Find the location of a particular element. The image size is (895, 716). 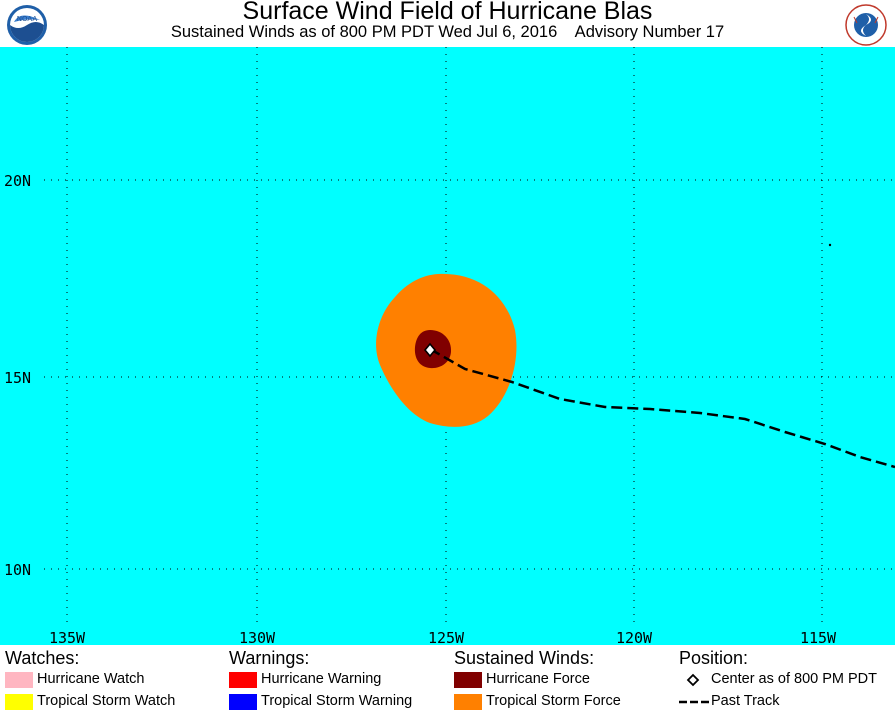

legend-label: Hurricane Warning is located at coordinates (321, 679).